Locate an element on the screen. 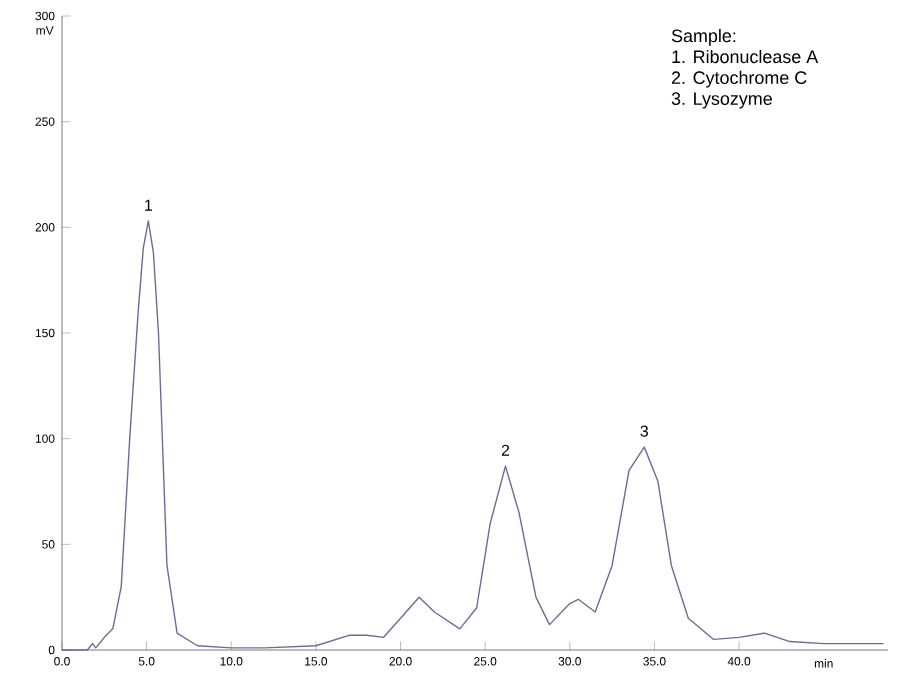 Image resolution: width=912 pixels, height=688 pixels. annotation: 1. Ribonuclease A is located at coordinates (745, 56).